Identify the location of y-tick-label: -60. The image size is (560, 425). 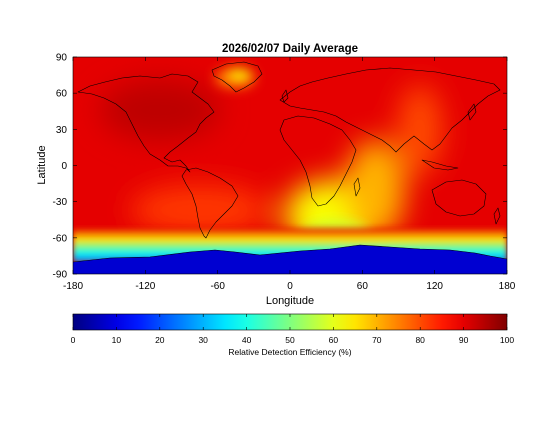
(60, 238).